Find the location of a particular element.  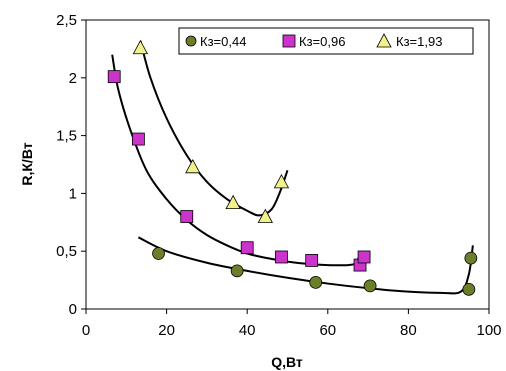

x-axis-ticks: 0 20 40 60 80 100 is located at coordinates (292, 324).